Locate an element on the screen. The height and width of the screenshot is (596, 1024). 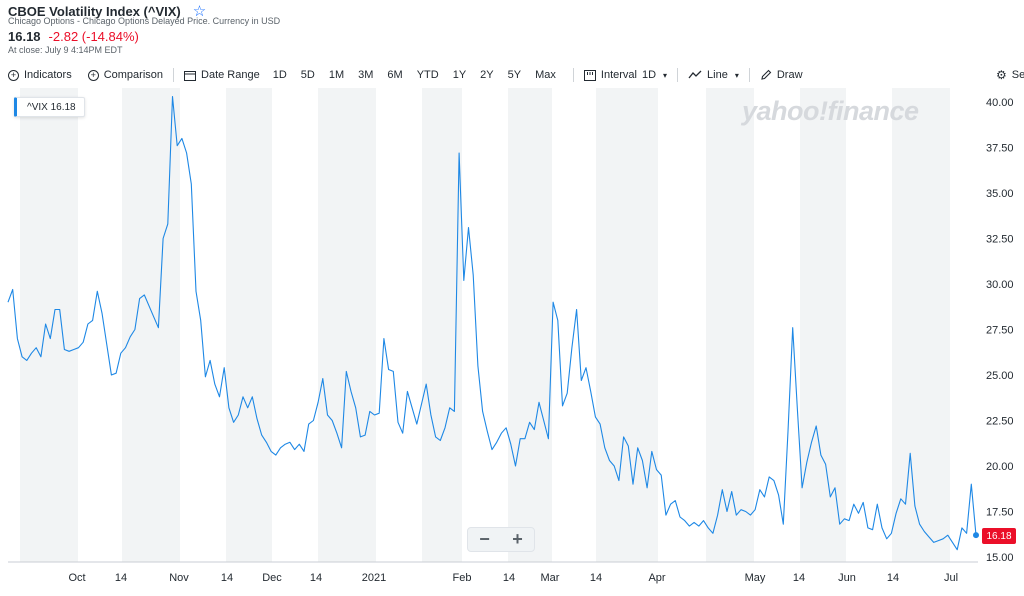
gear-icon: ⚙ is located at coordinates (1001, 75).